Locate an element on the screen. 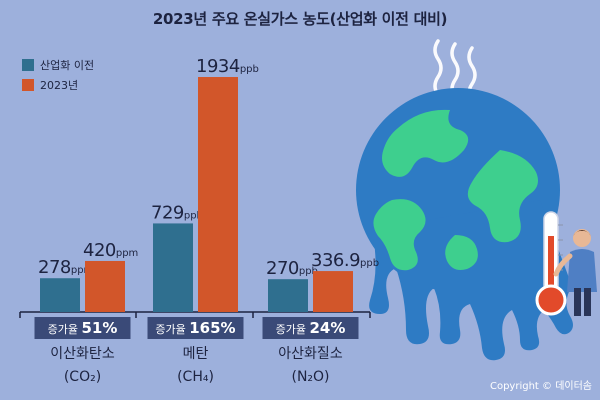 Image resolution: width=600 pixels, height=400 pixels. increase-rate-label: 증가율 51% is located at coordinates (83, 328).